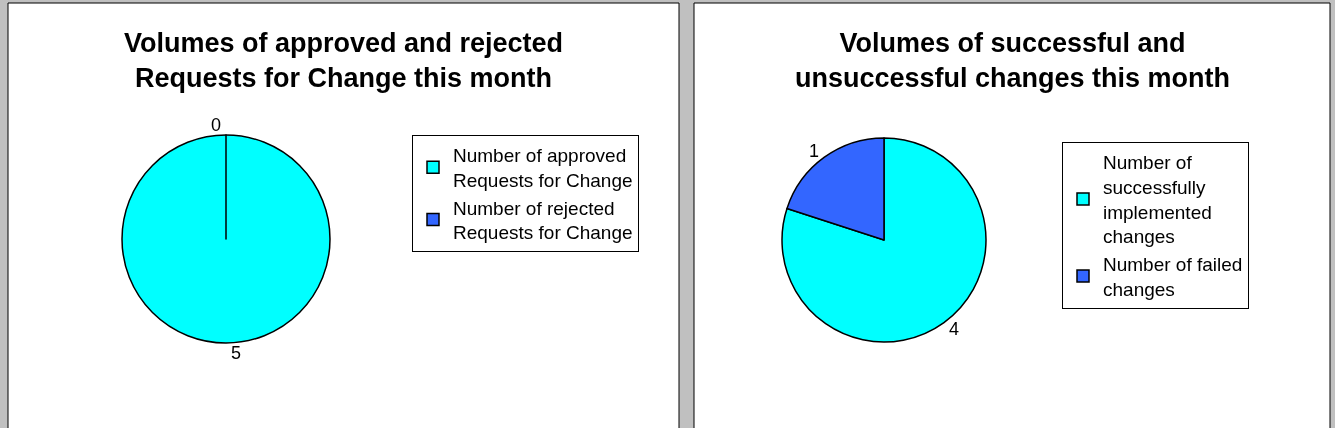 This screenshot has width=1335, height=428. Describe the element at coordinates (1013, 61) in the screenshot. I see `chart-title: Volumes of successful and unsuccessful changes this month` at that location.